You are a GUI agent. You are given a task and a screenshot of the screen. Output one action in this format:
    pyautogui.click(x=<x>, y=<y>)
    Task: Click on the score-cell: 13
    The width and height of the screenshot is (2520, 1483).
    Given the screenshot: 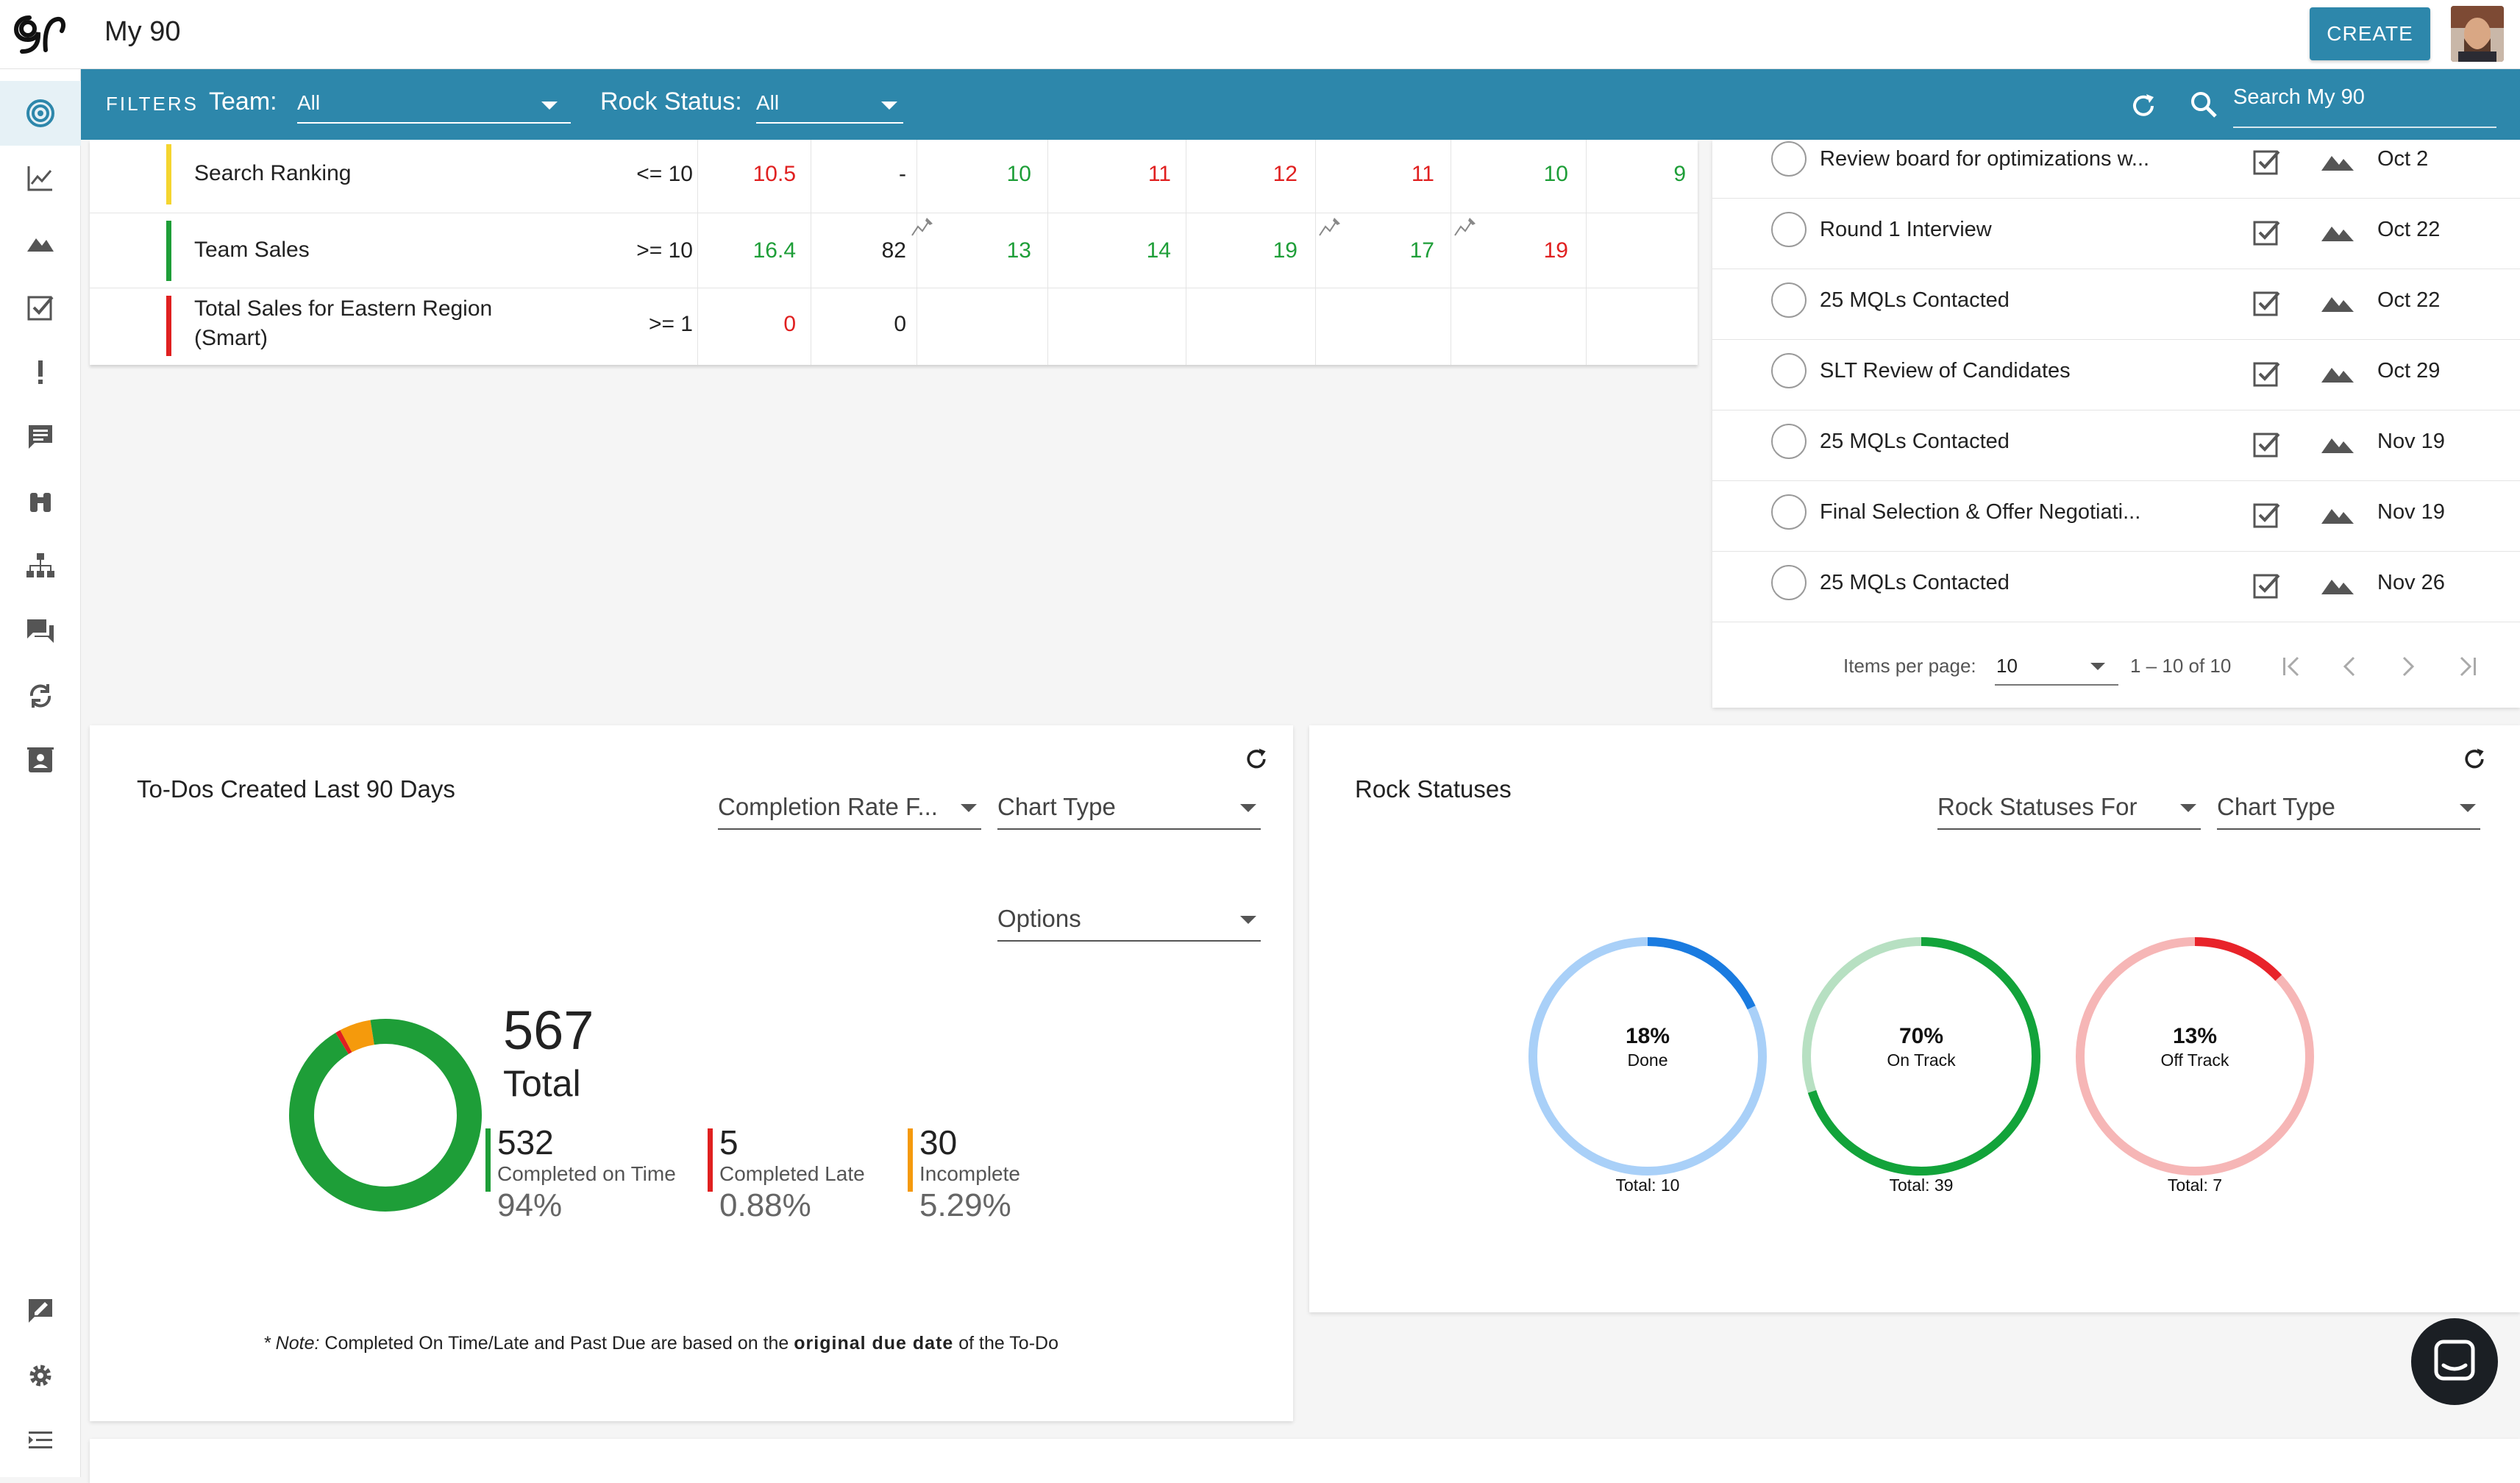 What is the action you would take?
    pyautogui.click(x=1018, y=250)
    